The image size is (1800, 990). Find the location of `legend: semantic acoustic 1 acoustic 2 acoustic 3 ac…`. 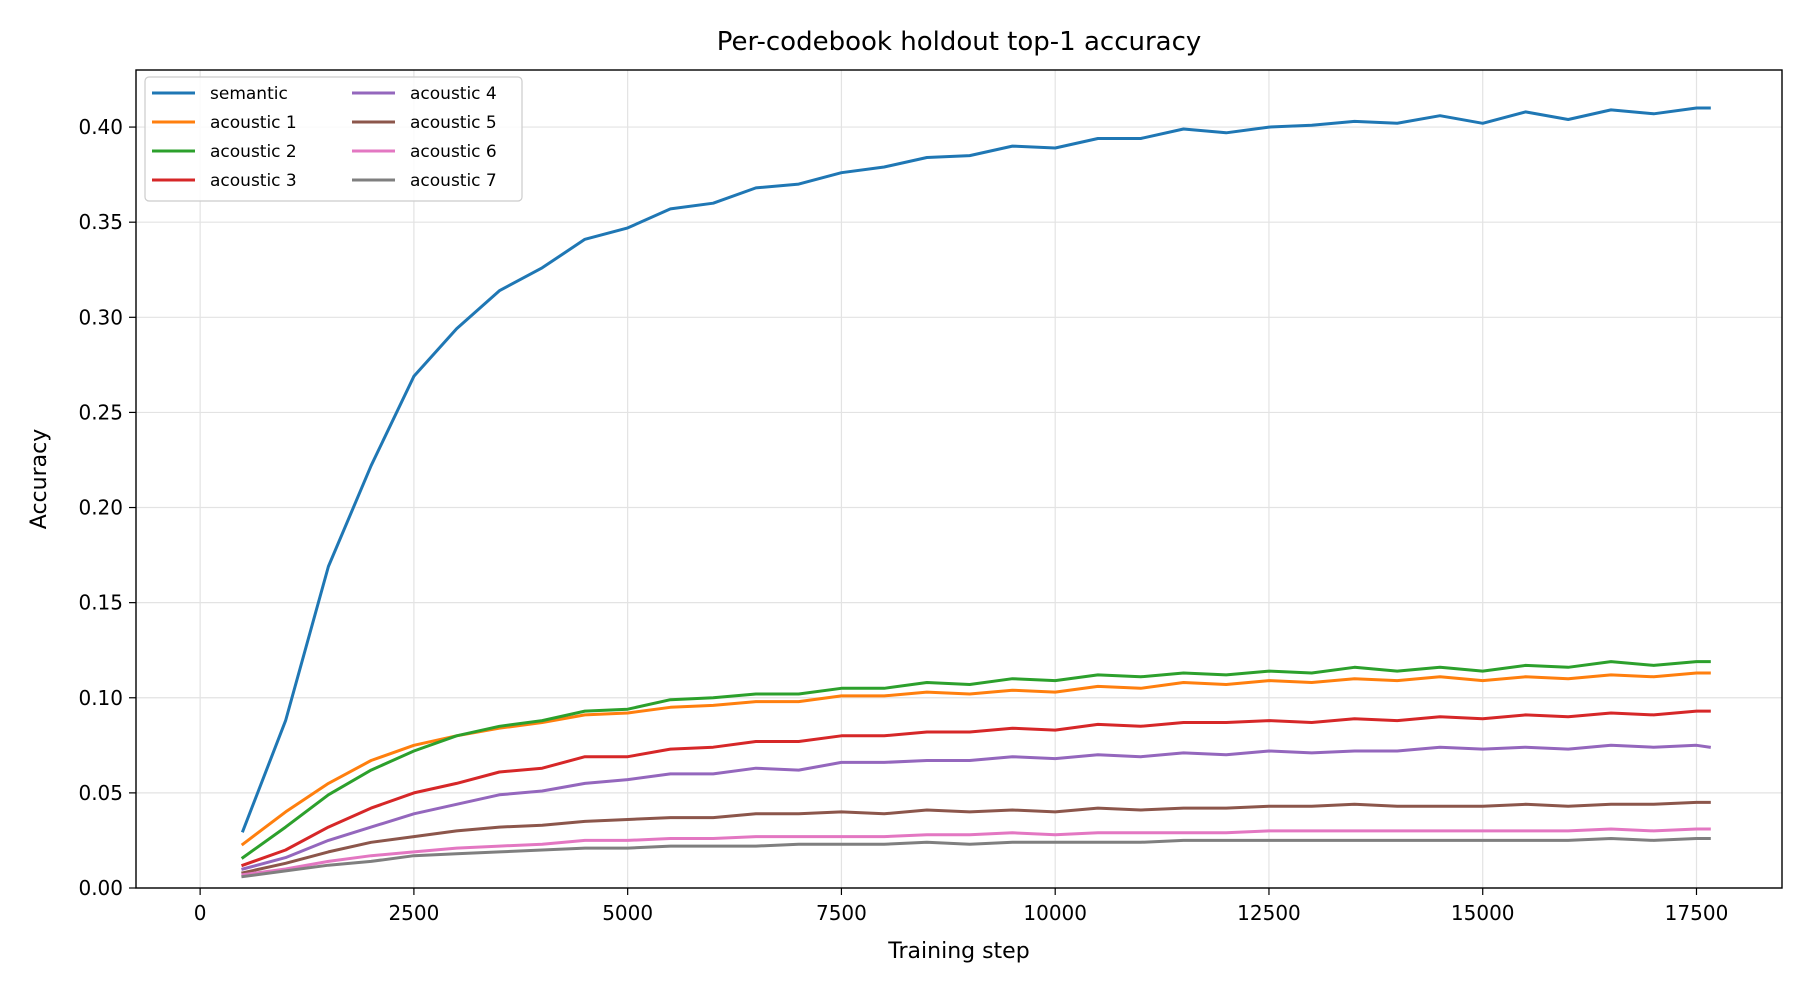

legend: semantic acoustic 1 acoustic 2 acoustic 3 ac… is located at coordinates (333, 139).